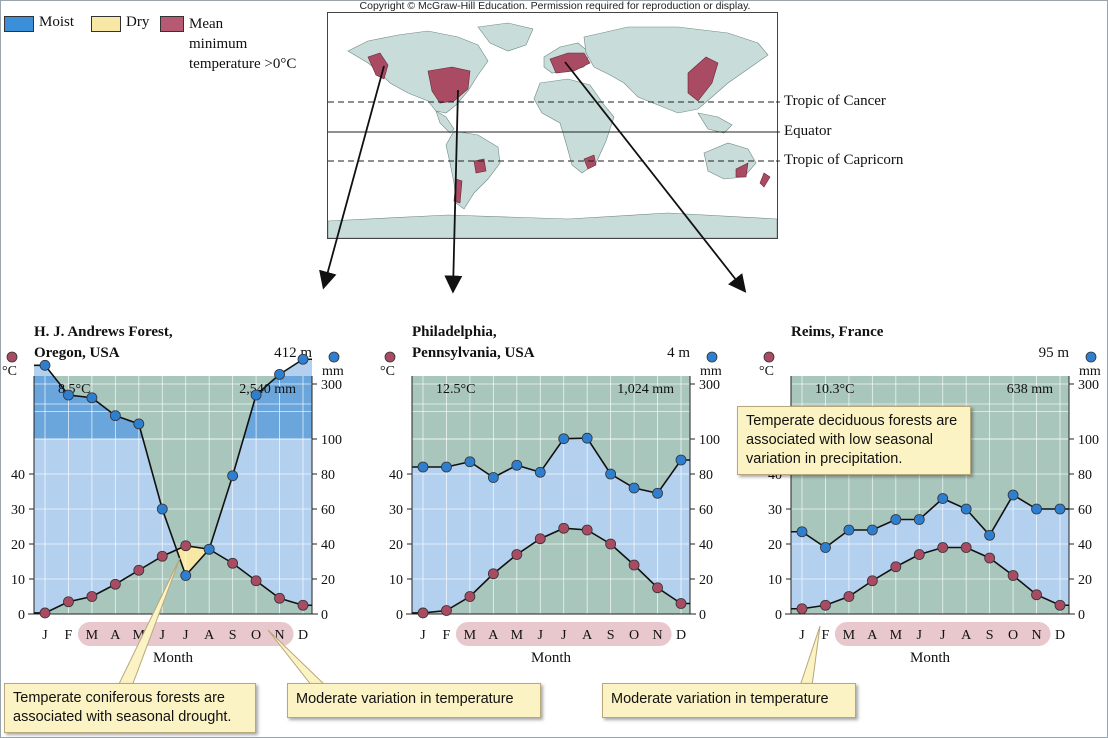 The height and width of the screenshot is (738, 1108). I want to click on right-tick-label: 40, so click(328, 545).